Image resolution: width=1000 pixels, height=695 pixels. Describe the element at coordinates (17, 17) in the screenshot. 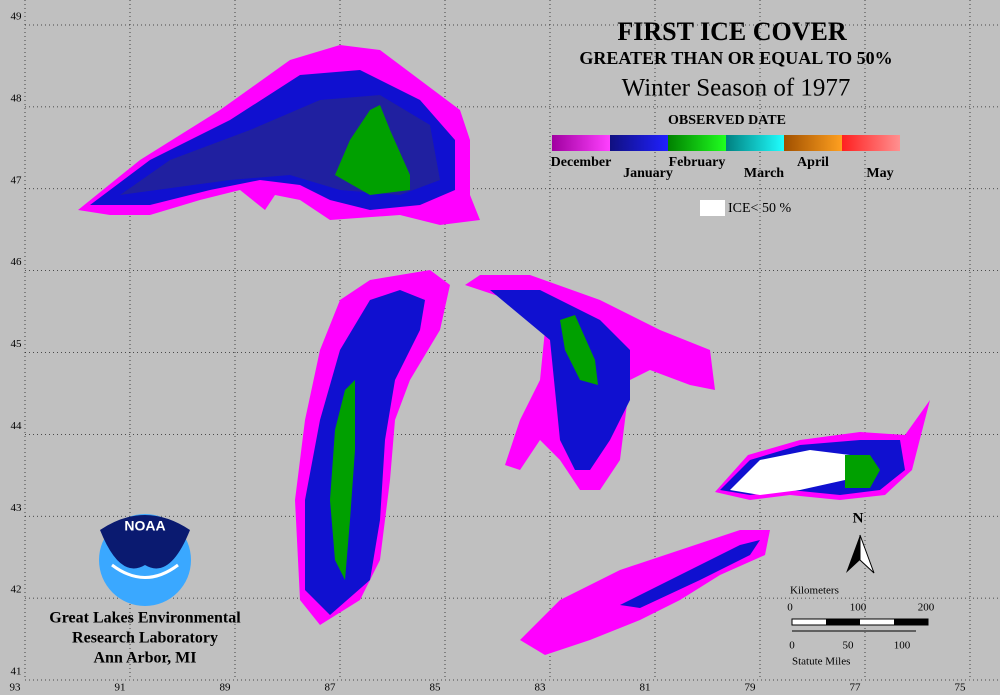

I see `lat-label: 49` at that location.